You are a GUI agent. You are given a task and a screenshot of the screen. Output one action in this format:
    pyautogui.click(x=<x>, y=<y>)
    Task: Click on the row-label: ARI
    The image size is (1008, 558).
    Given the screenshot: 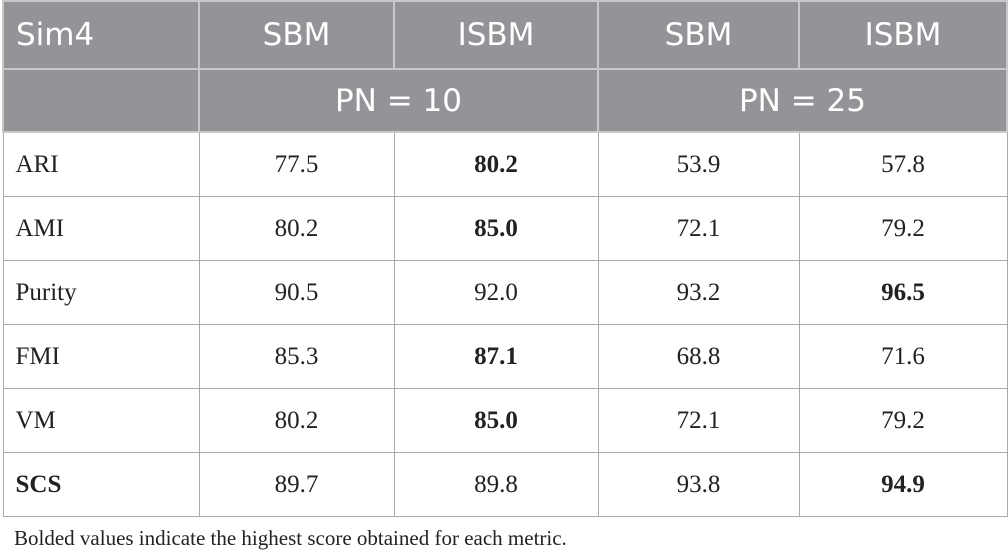 What is the action you would take?
    pyautogui.click(x=101, y=164)
    